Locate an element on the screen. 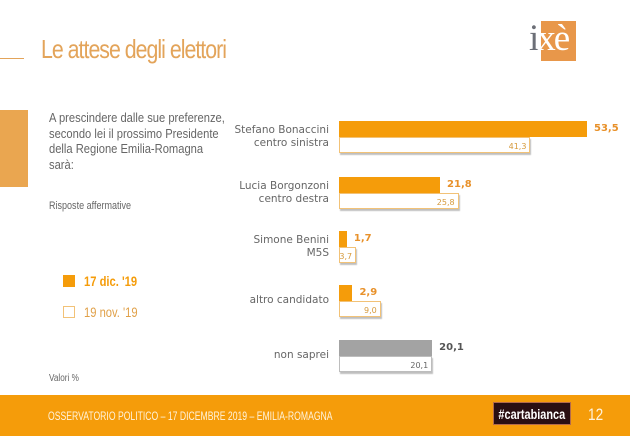 Image resolution: width=630 pixels, height=436 pixels. legend-label: 17 dic. '19 is located at coordinates (111, 281).